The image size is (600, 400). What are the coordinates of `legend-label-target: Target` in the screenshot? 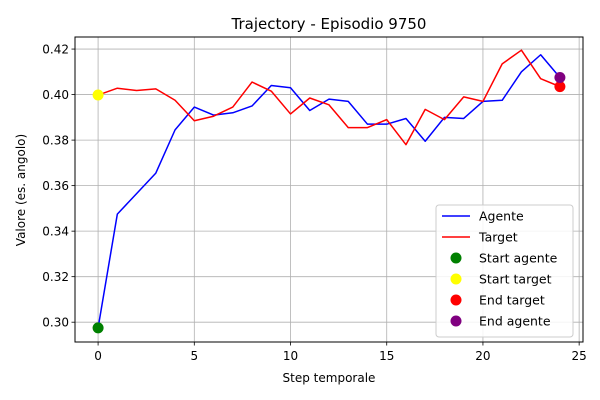 It's located at (498, 237).